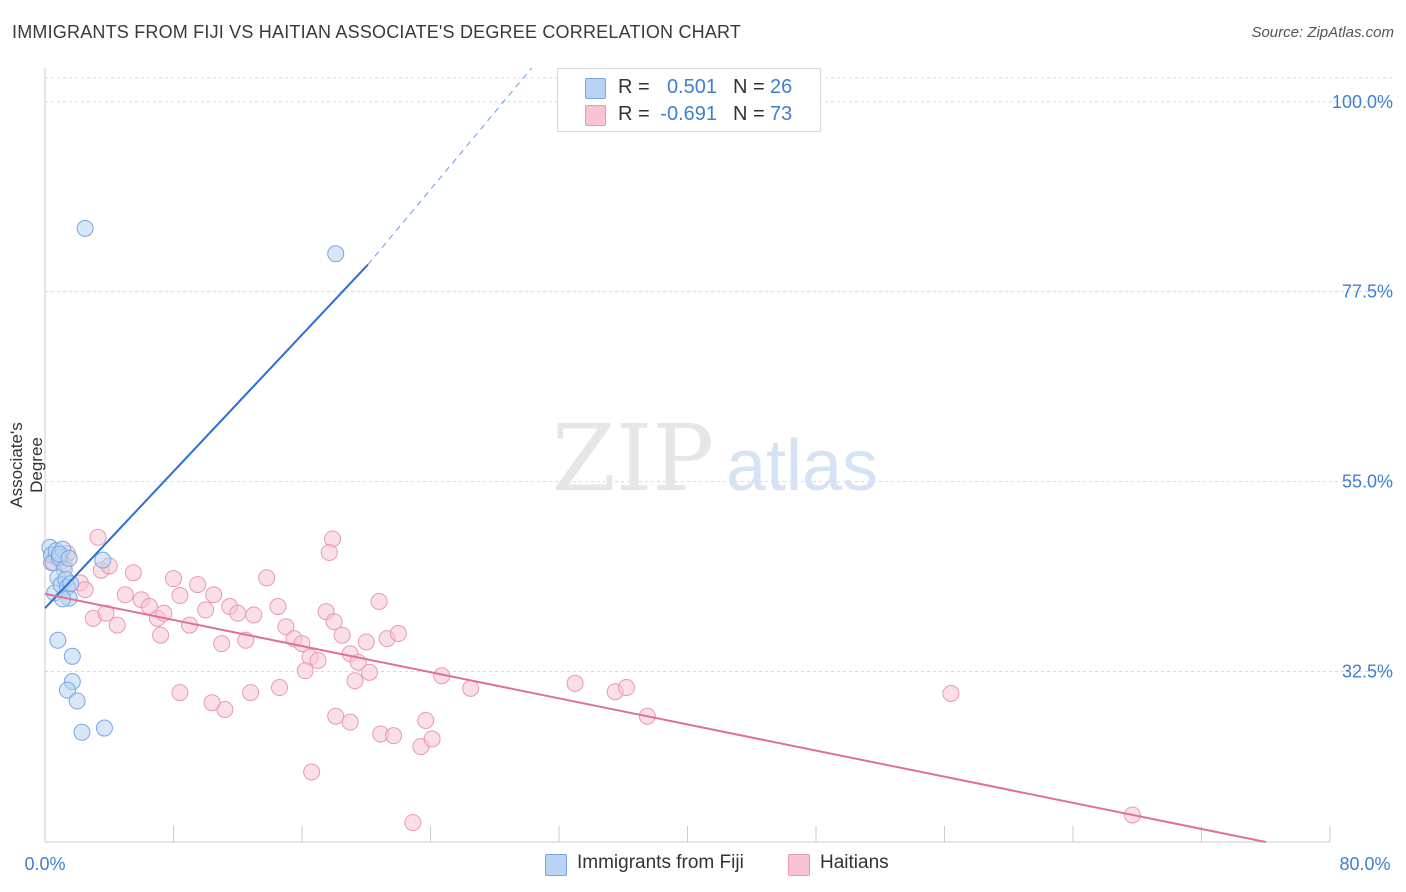 The image size is (1406, 892). Describe the element at coordinates (660, 862) in the screenshot. I see `legend-label-fiji: Immigrants from Fiji` at that location.